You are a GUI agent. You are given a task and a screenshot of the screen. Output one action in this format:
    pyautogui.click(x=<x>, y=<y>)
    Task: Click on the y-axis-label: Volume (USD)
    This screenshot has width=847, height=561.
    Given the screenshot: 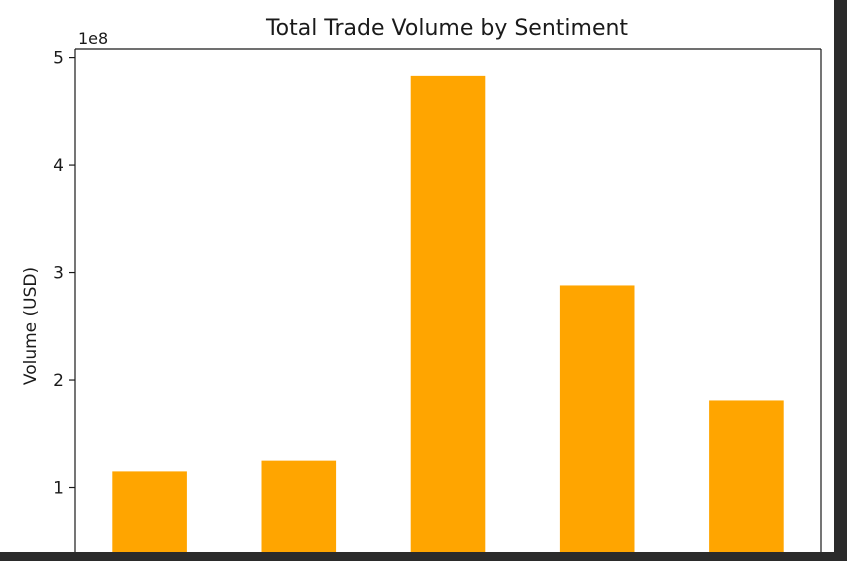 What is the action you would take?
    pyautogui.click(x=31, y=326)
    